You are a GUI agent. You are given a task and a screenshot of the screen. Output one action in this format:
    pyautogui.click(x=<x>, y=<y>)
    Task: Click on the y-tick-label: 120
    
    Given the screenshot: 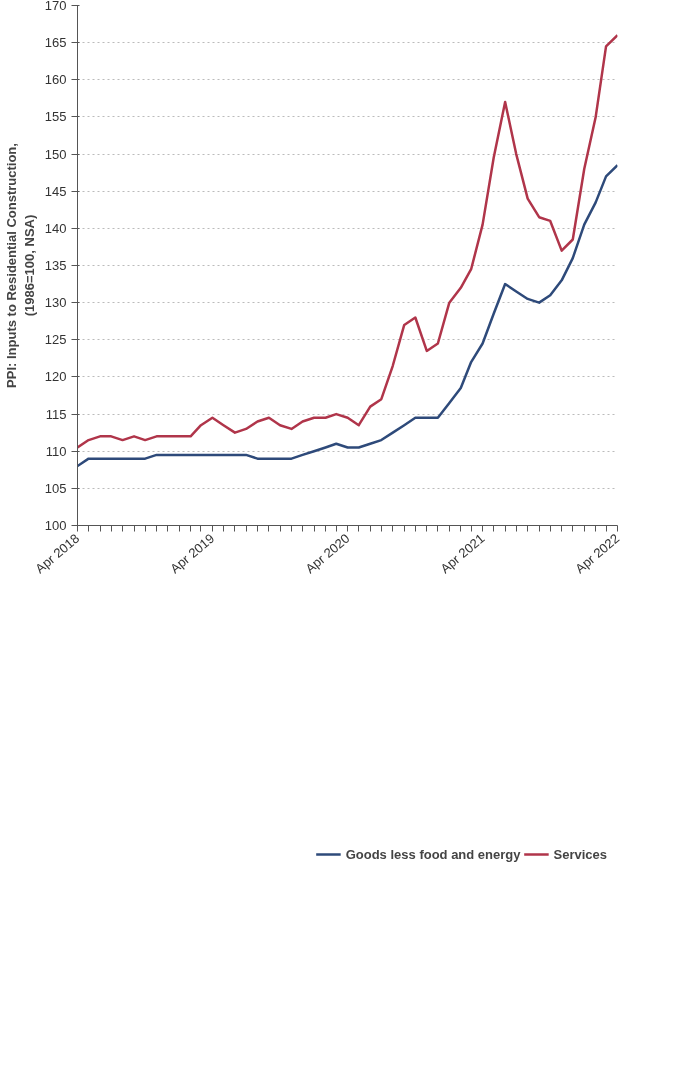 What is the action you would take?
    pyautogui.click(x=55, y=377)
    